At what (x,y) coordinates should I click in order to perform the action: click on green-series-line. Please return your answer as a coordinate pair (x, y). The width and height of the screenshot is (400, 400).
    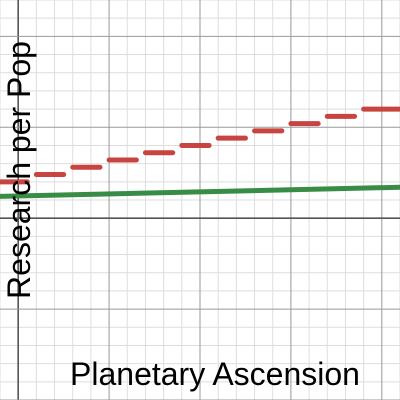
    Looking at the image, I should click on (200, 191).